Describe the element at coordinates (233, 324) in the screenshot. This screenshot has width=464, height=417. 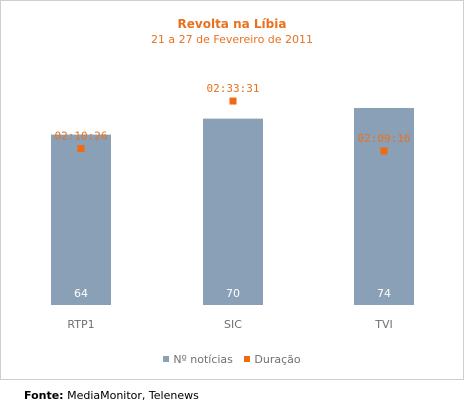
I see `category-label-sic: SIC` at that location.